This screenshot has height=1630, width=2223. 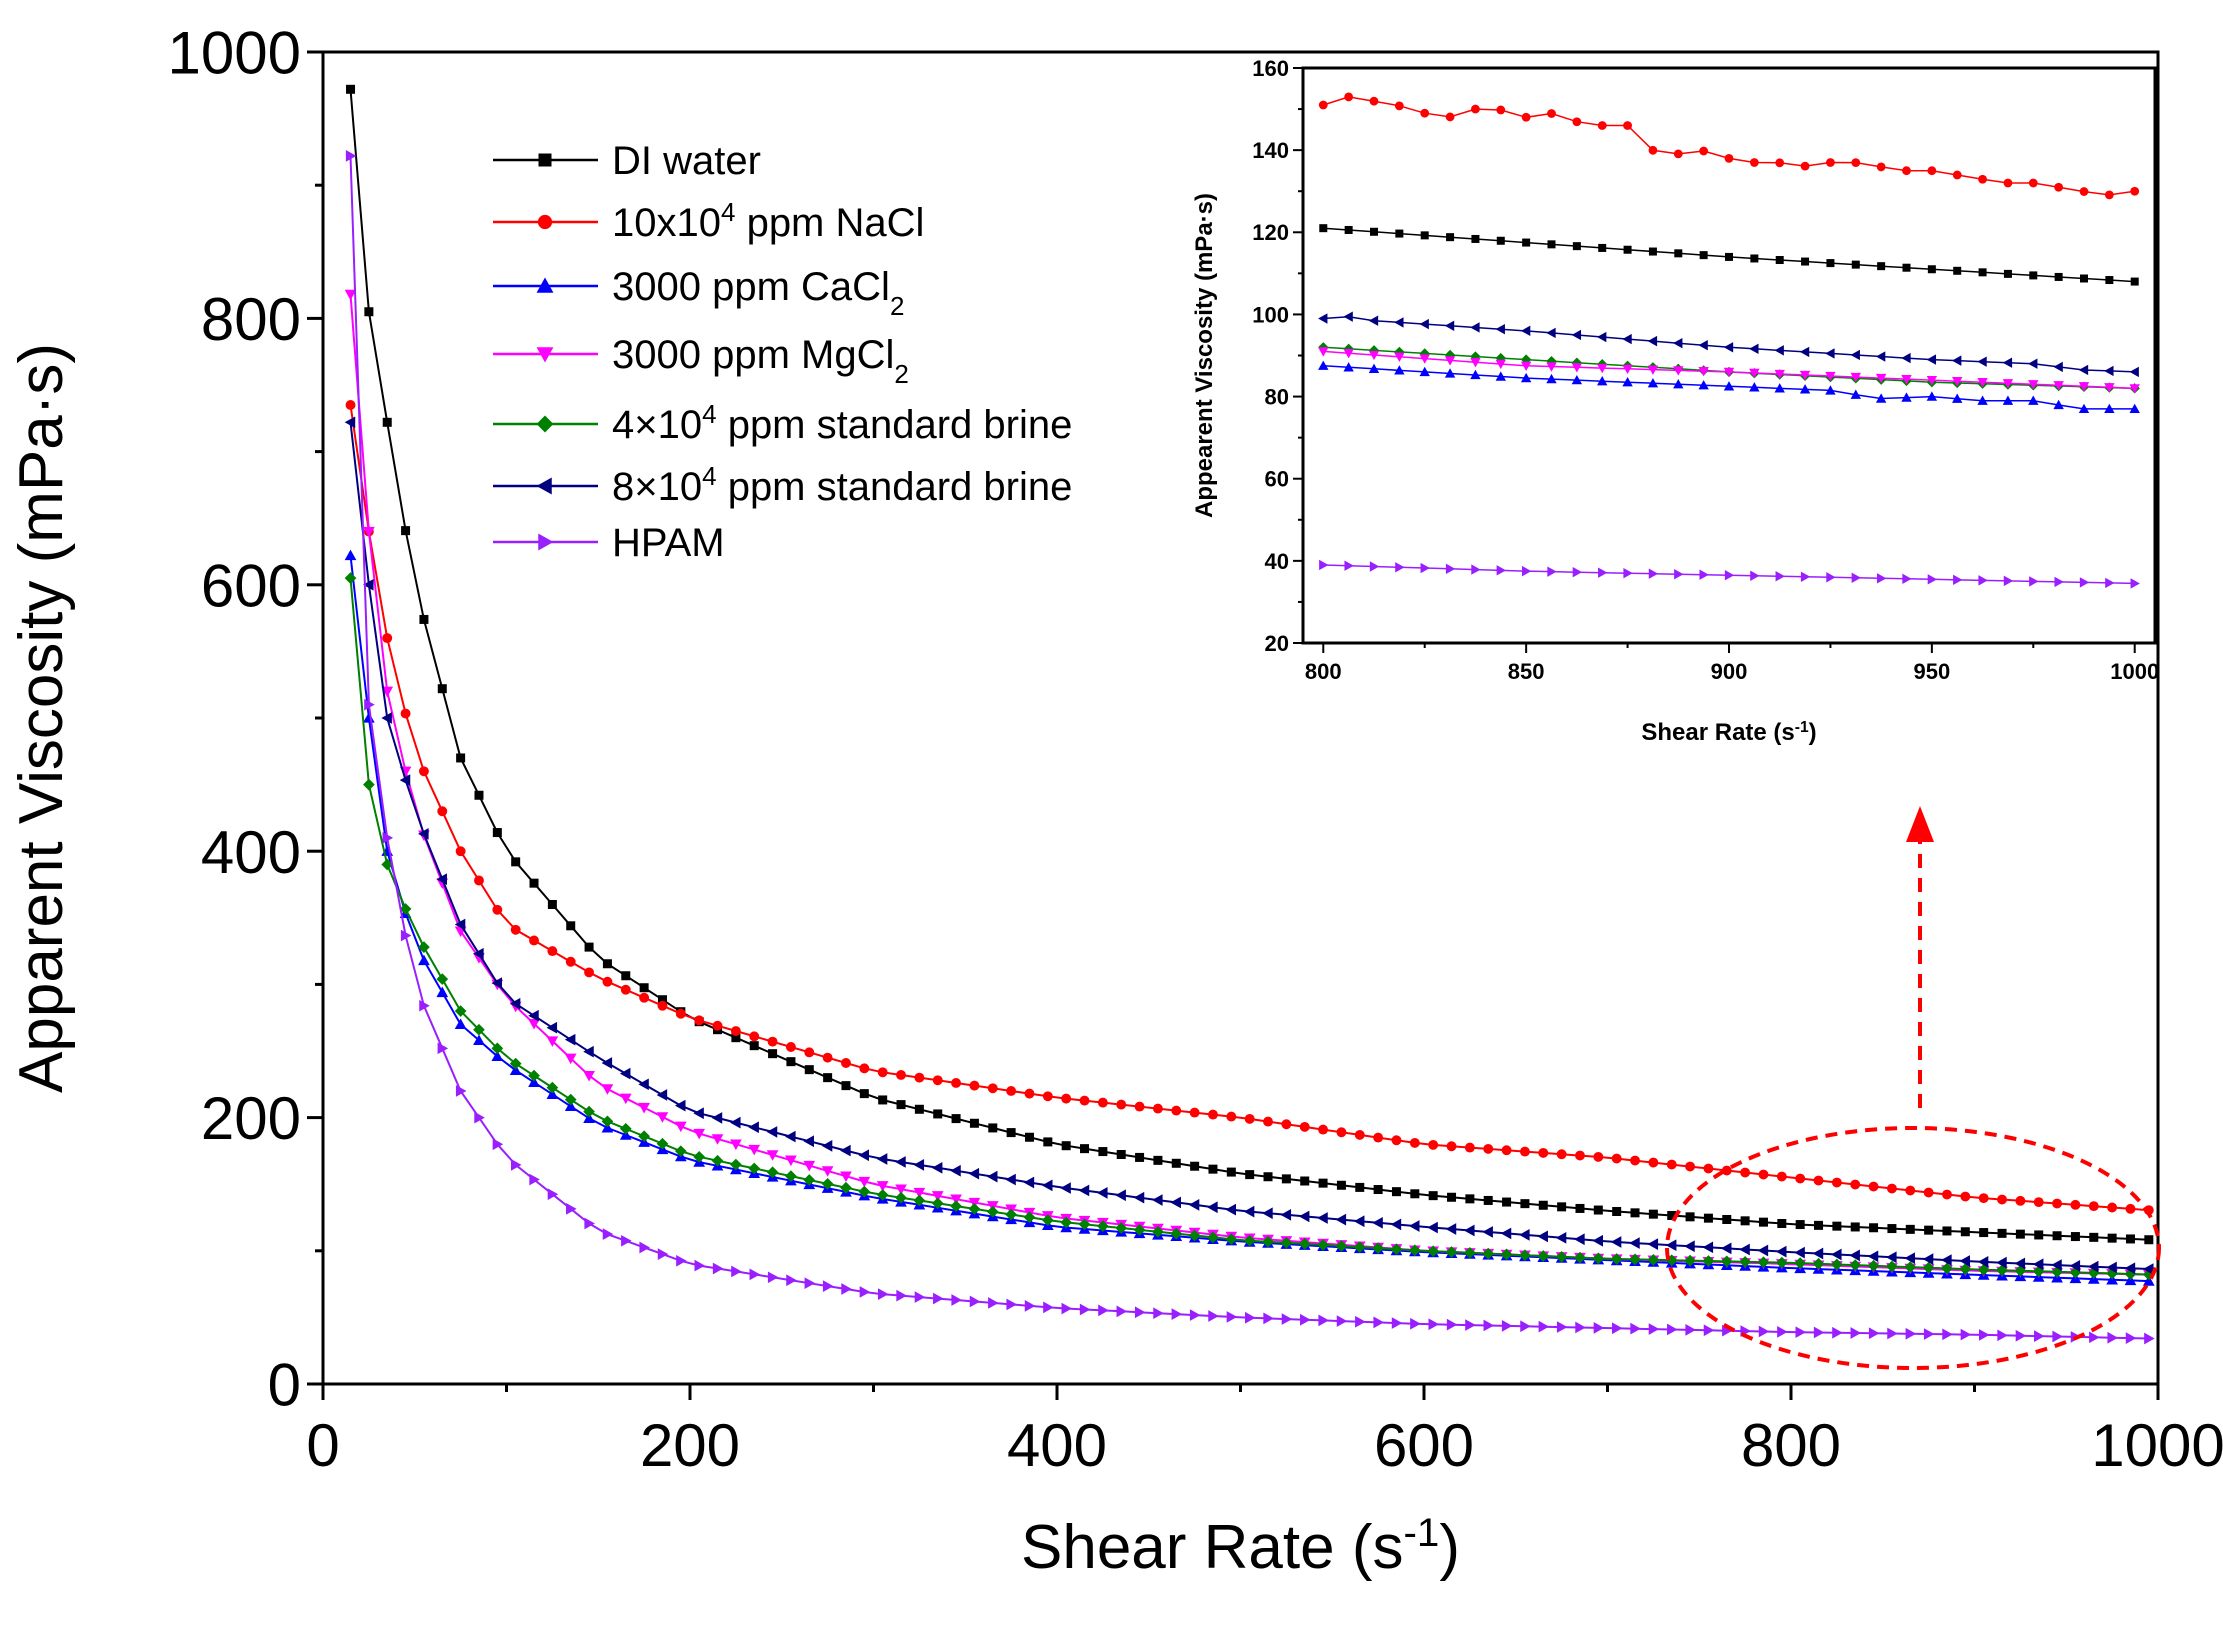 I want to click on x-tick-label: 800, so click(x=1791, y=1445).